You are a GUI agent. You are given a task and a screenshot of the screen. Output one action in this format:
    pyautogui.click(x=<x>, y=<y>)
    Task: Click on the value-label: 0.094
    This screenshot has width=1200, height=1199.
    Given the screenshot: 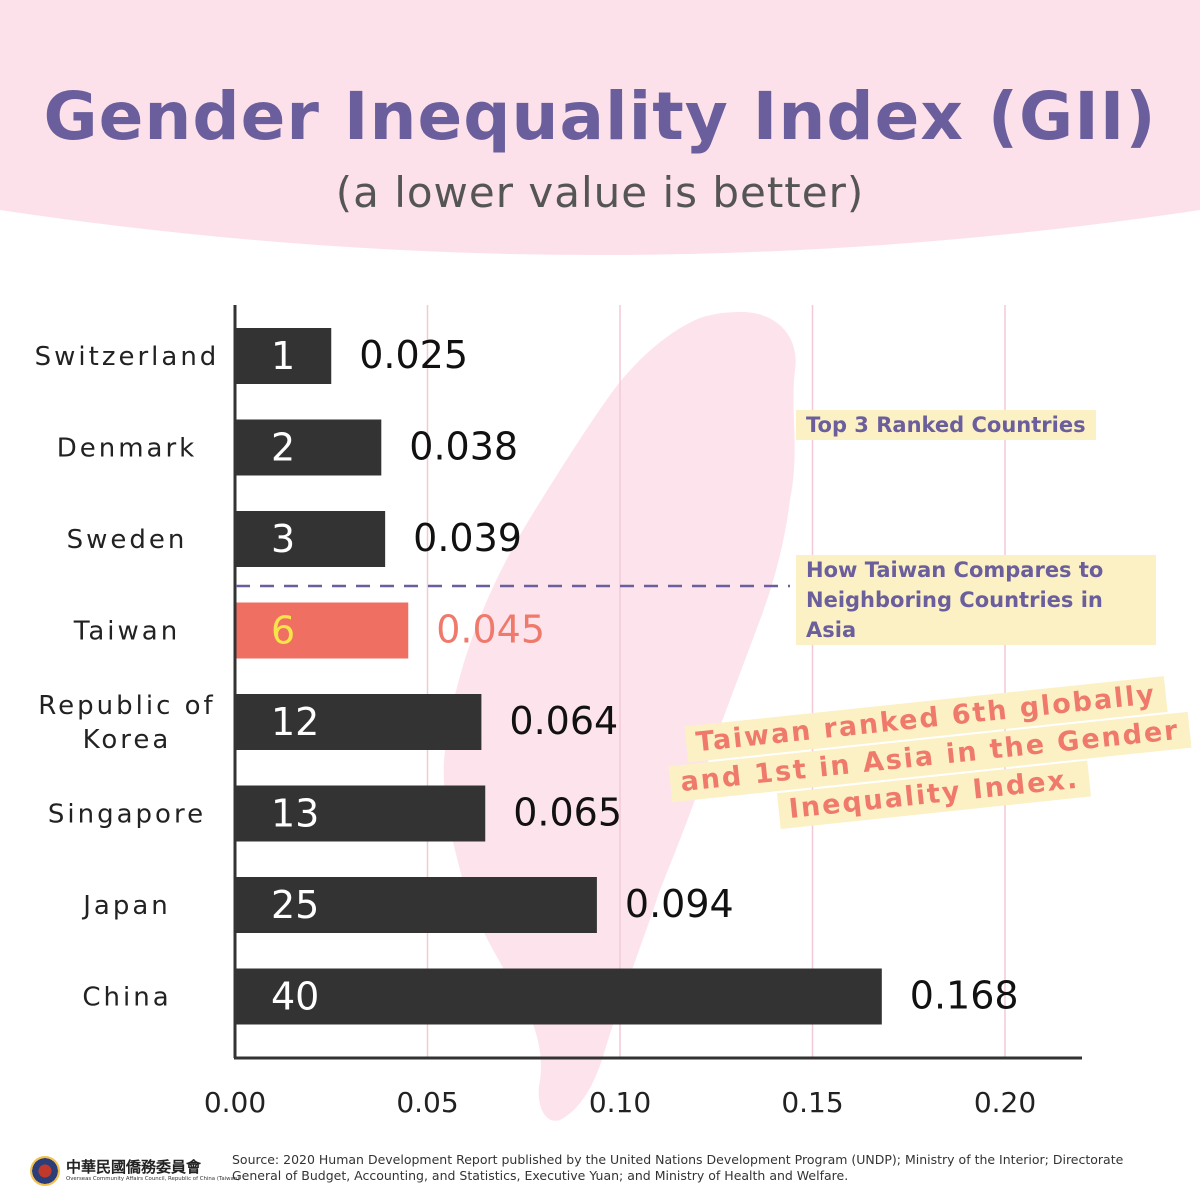 What is the action you would take?
    pyautogui.click(x=679, y=904)
    